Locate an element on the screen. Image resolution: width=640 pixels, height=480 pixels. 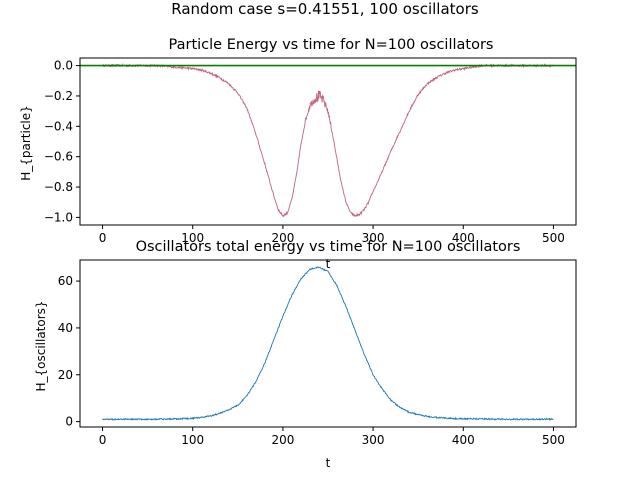
oscillators-energy-ytick-label: 40 is located at coordinates (65, 328).